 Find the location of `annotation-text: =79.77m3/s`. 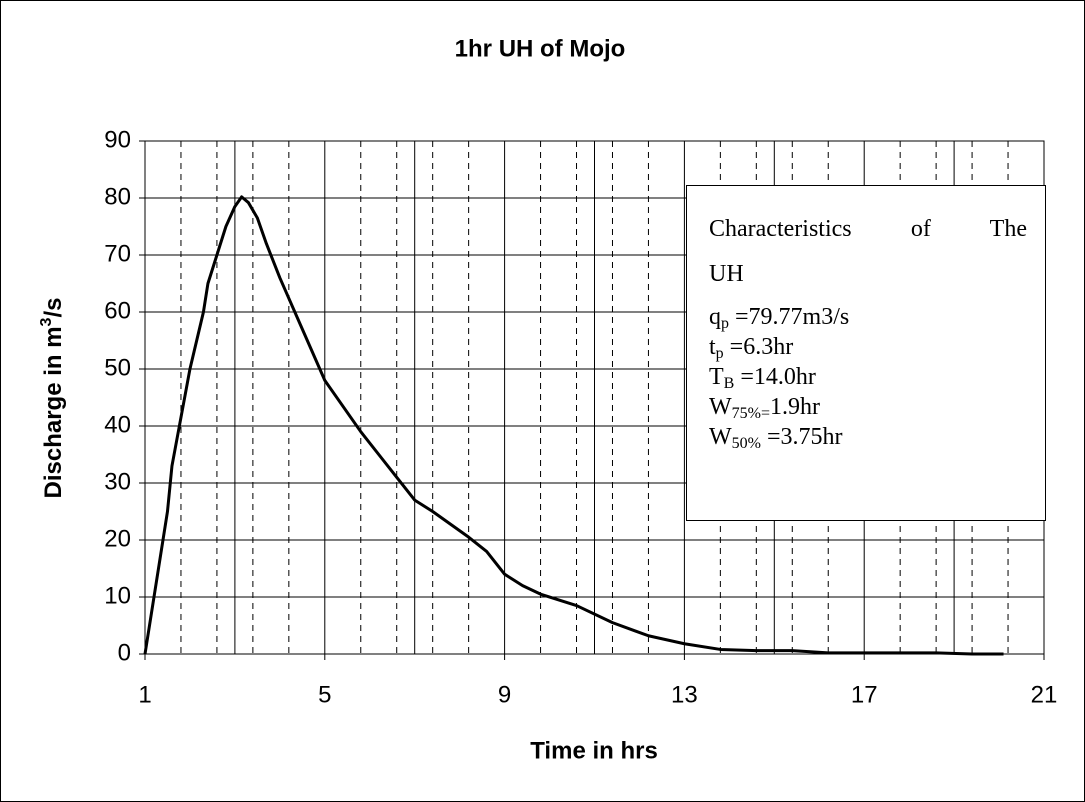

annotation-text: =79.77m3/s is located at coordinates (789, 317).